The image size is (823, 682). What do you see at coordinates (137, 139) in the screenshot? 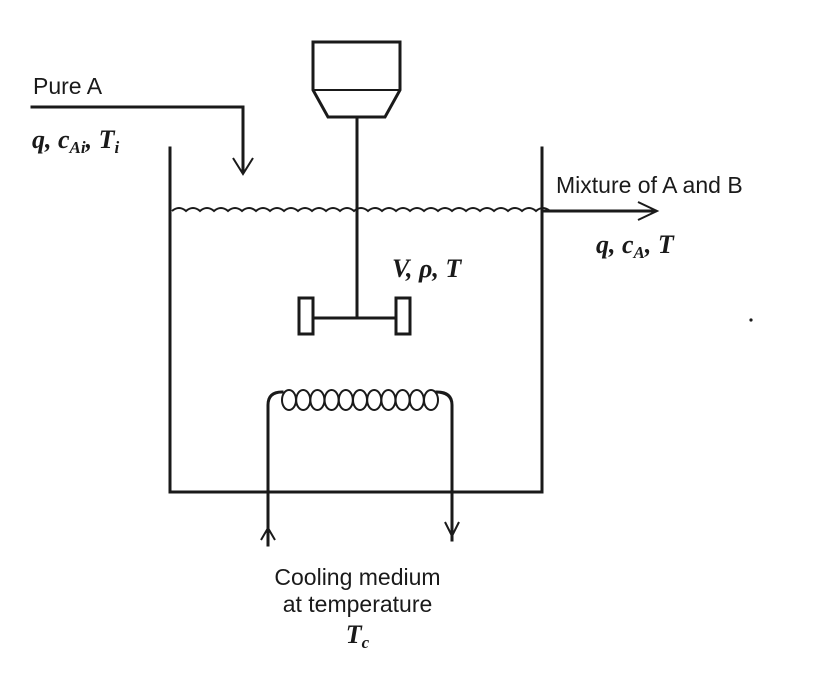
I see `feed-line` at bounding box center [137, 139].